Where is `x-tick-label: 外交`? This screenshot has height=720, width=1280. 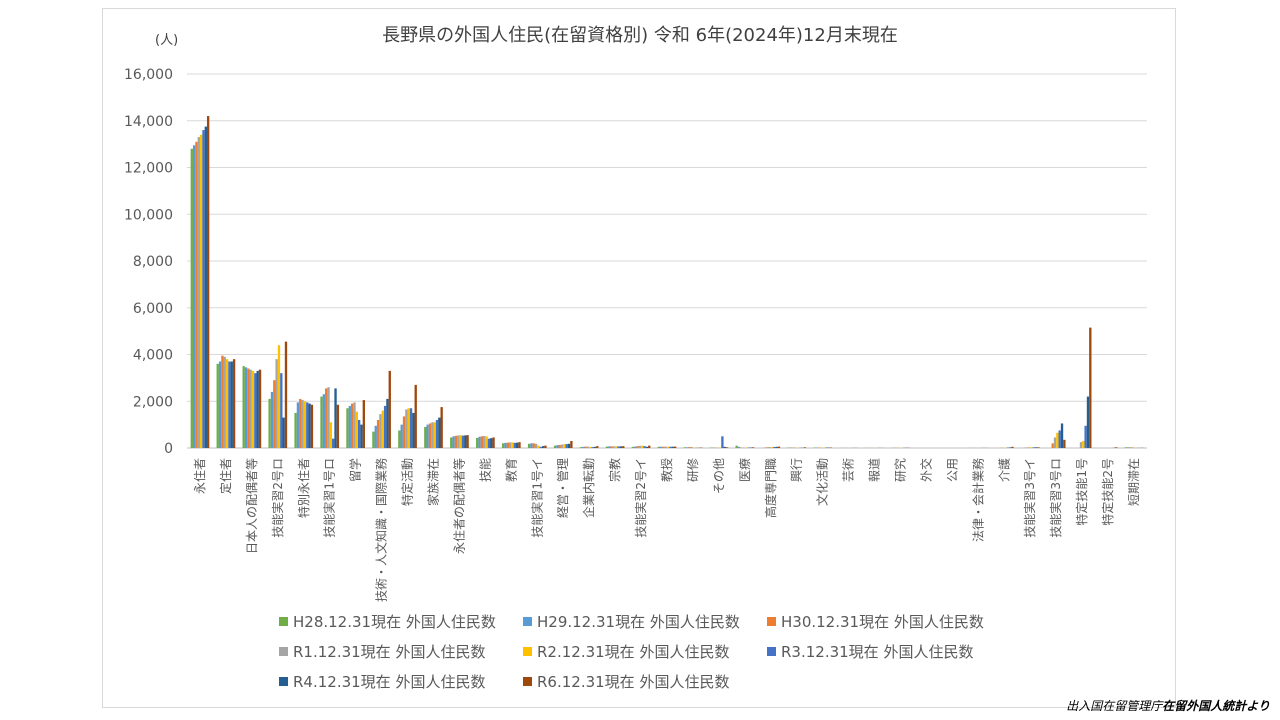 x-tick-label: 外交 is located at coordinates (925, 470).